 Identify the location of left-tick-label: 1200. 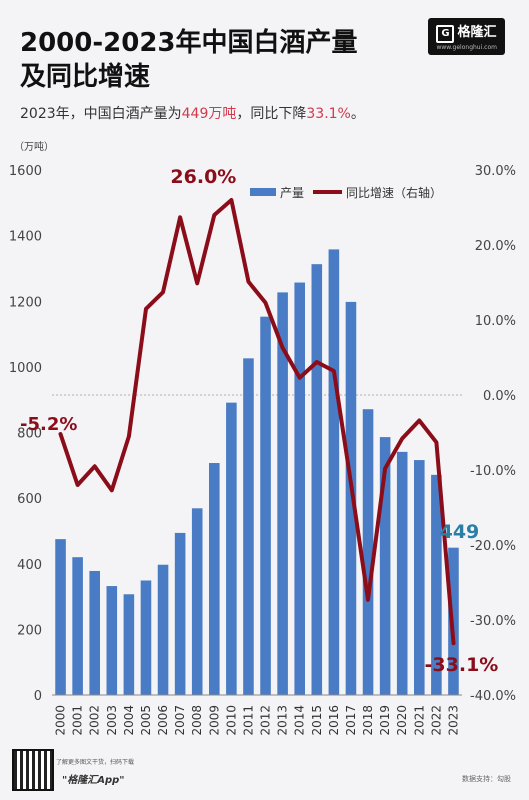
(25, 302).